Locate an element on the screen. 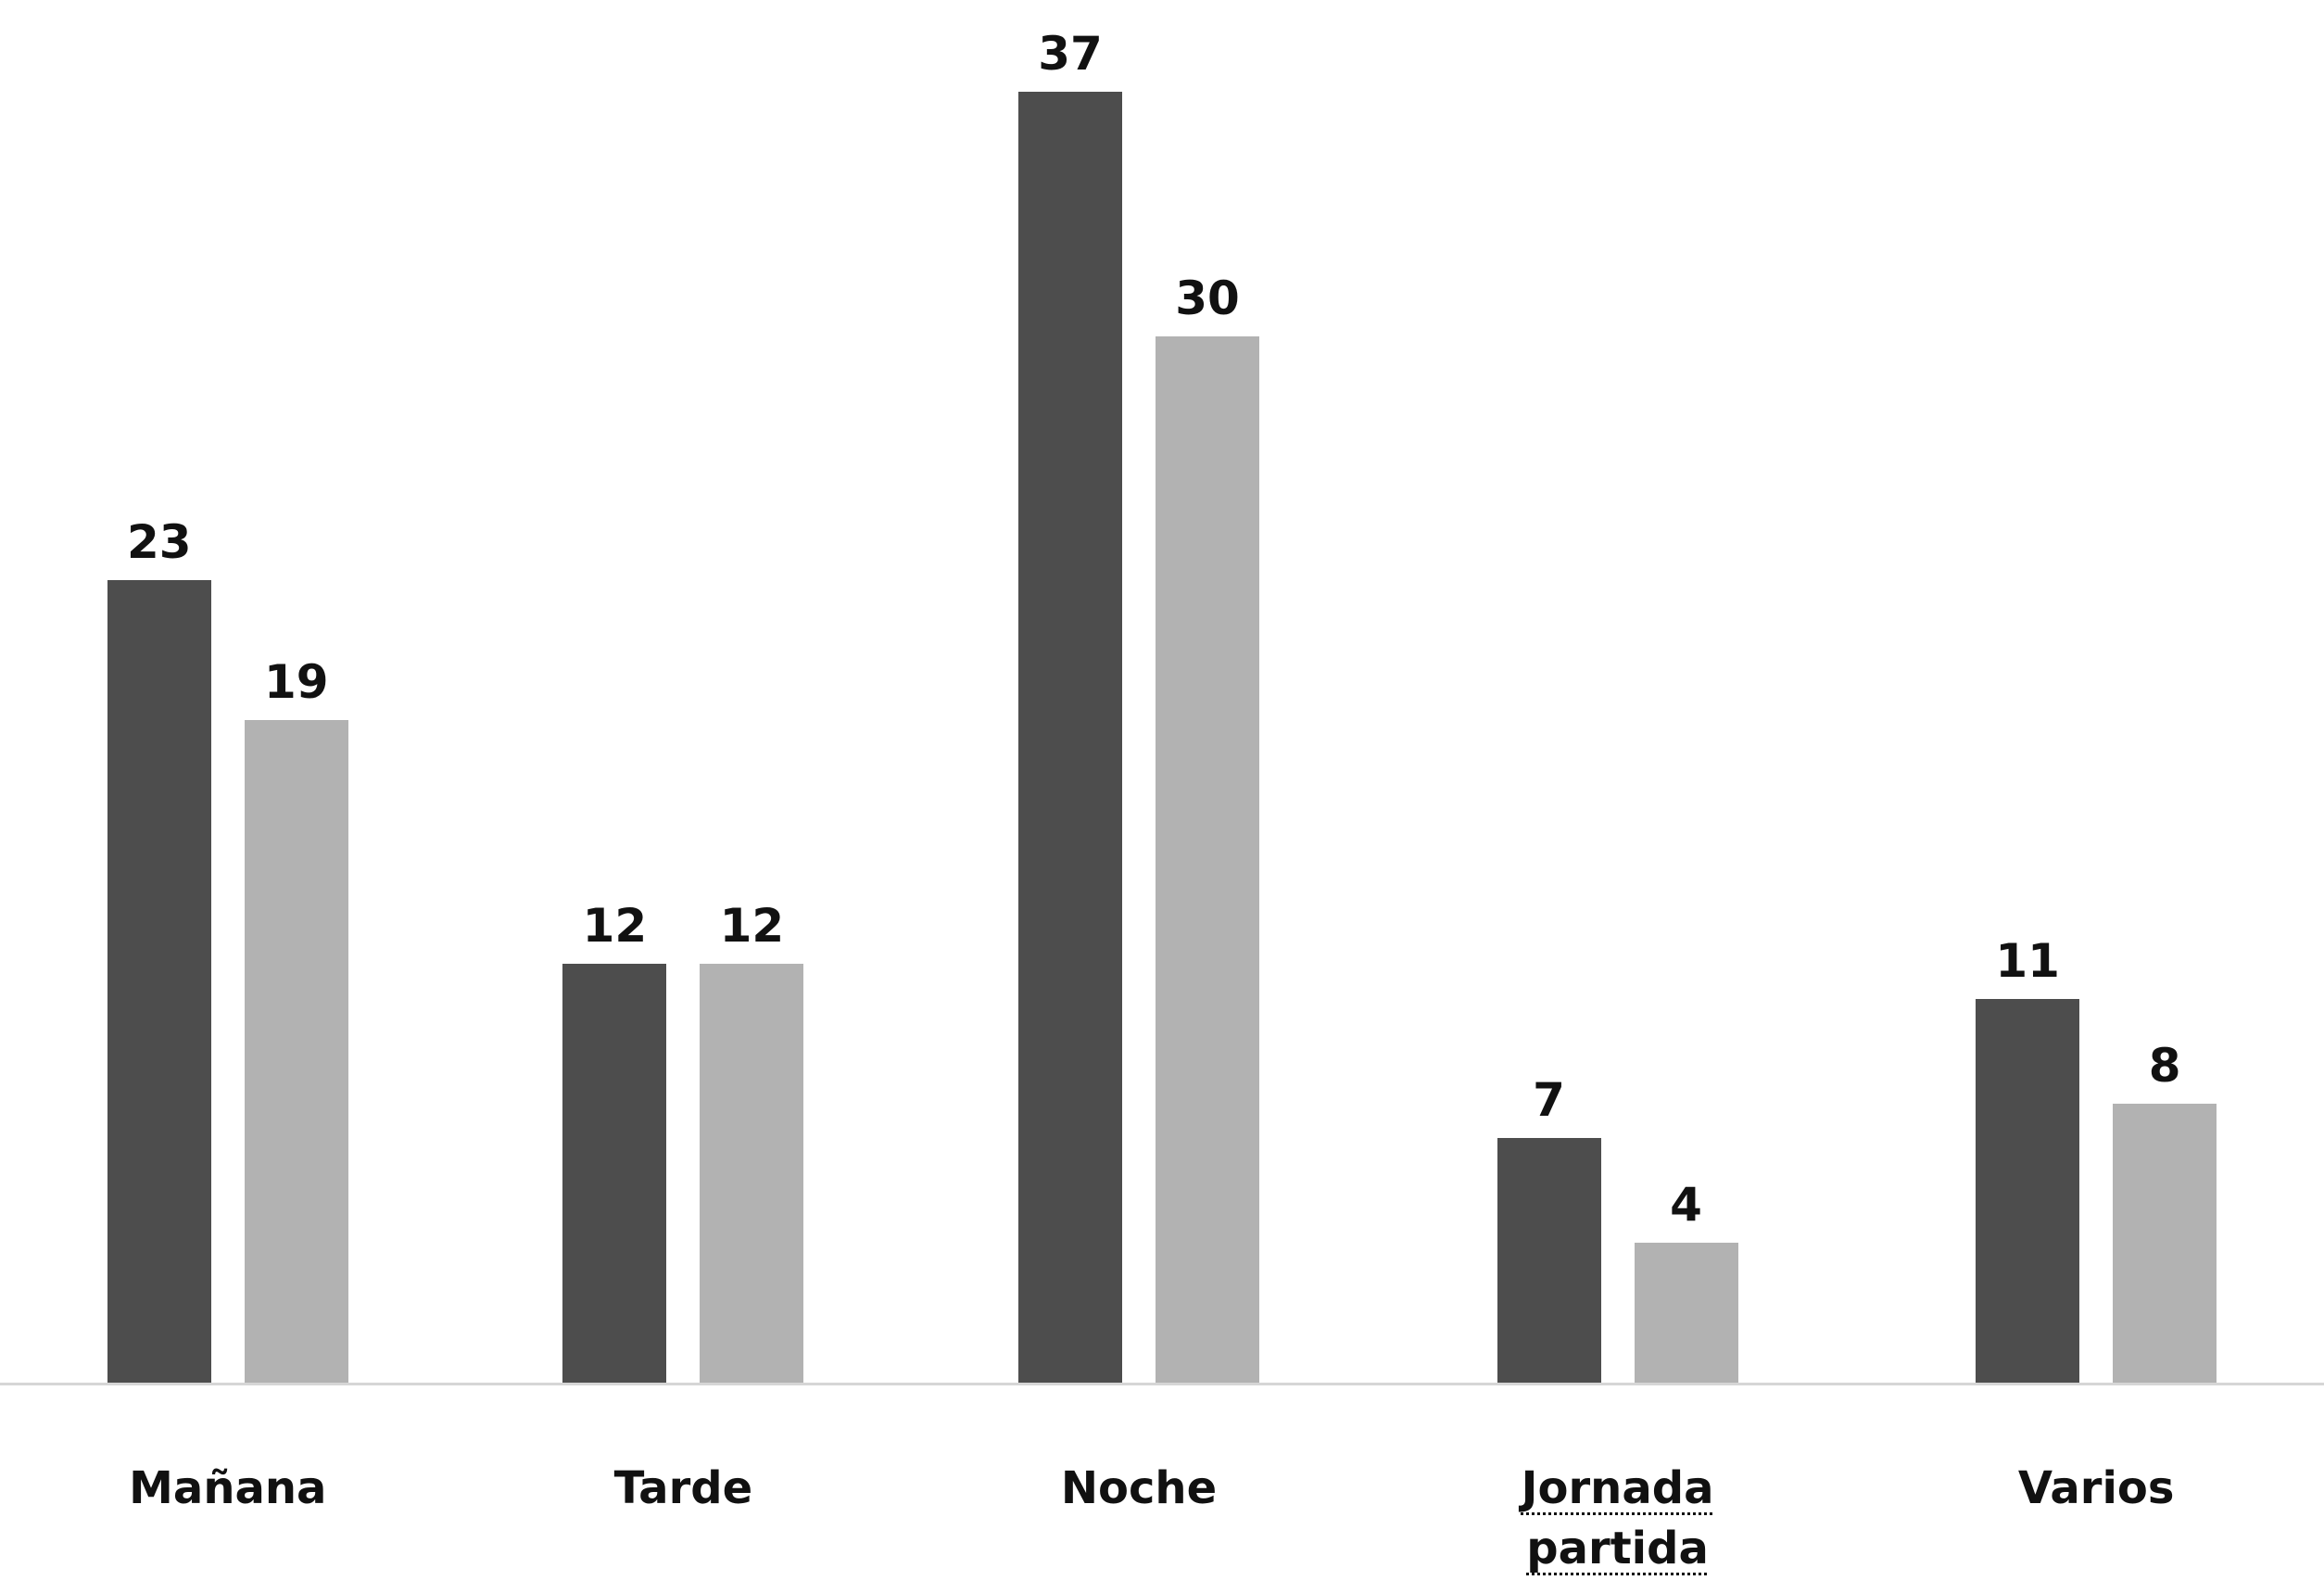 This screenshot has width=2324, height=1593. chart-group: 12 12 Tarde is located at coordinates (683, 759).